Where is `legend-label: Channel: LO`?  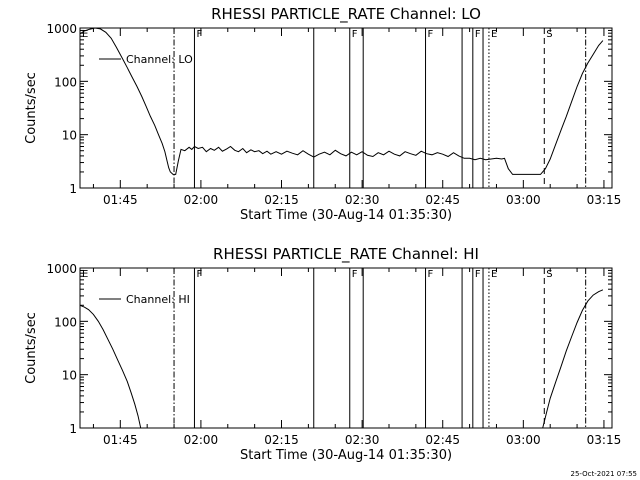 legend-label: Channel: LO is located at coordinates (159, 59).